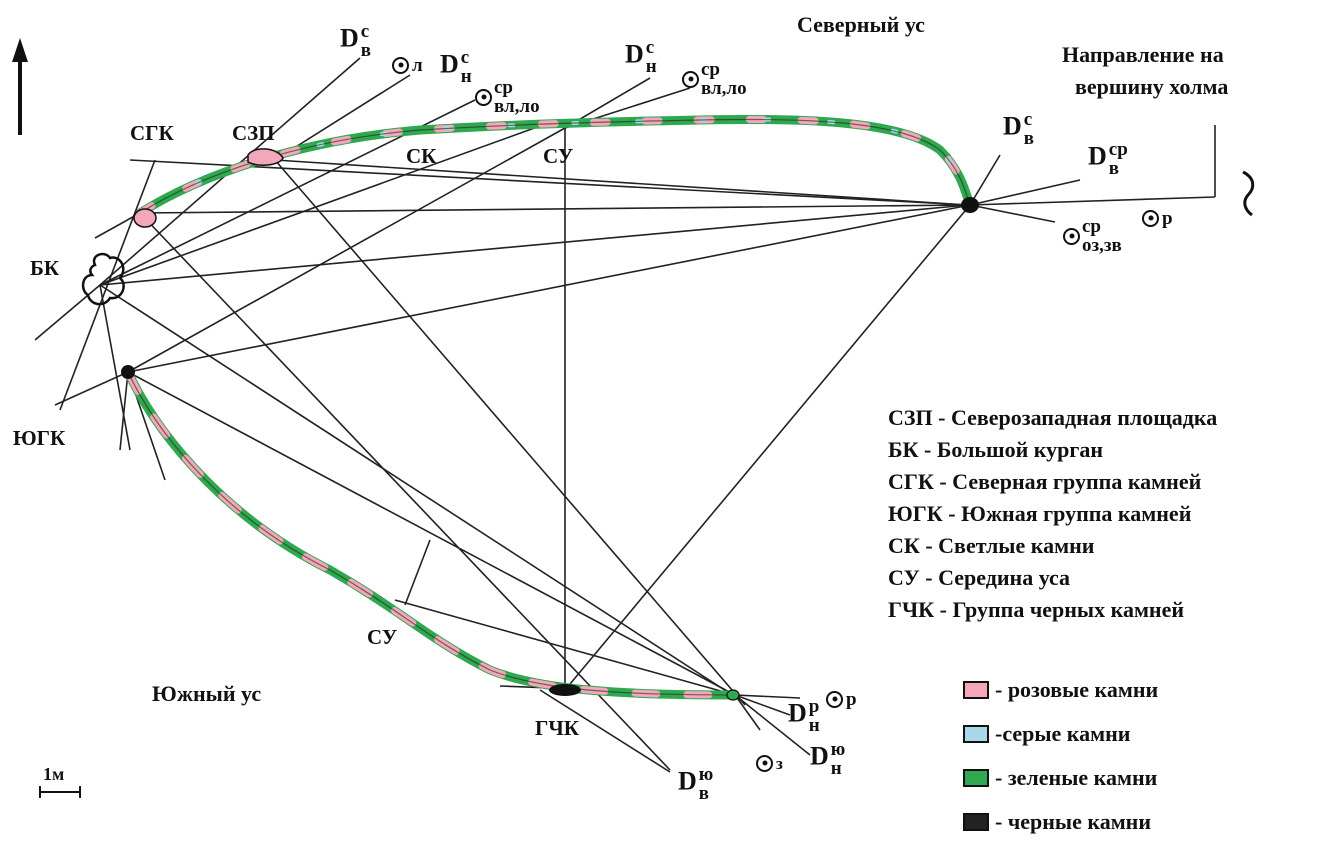 The image size is (1320, 844). Describe the element at coordinates (421, 156) in the screenshot. I see `sk-label: СК` at that location.